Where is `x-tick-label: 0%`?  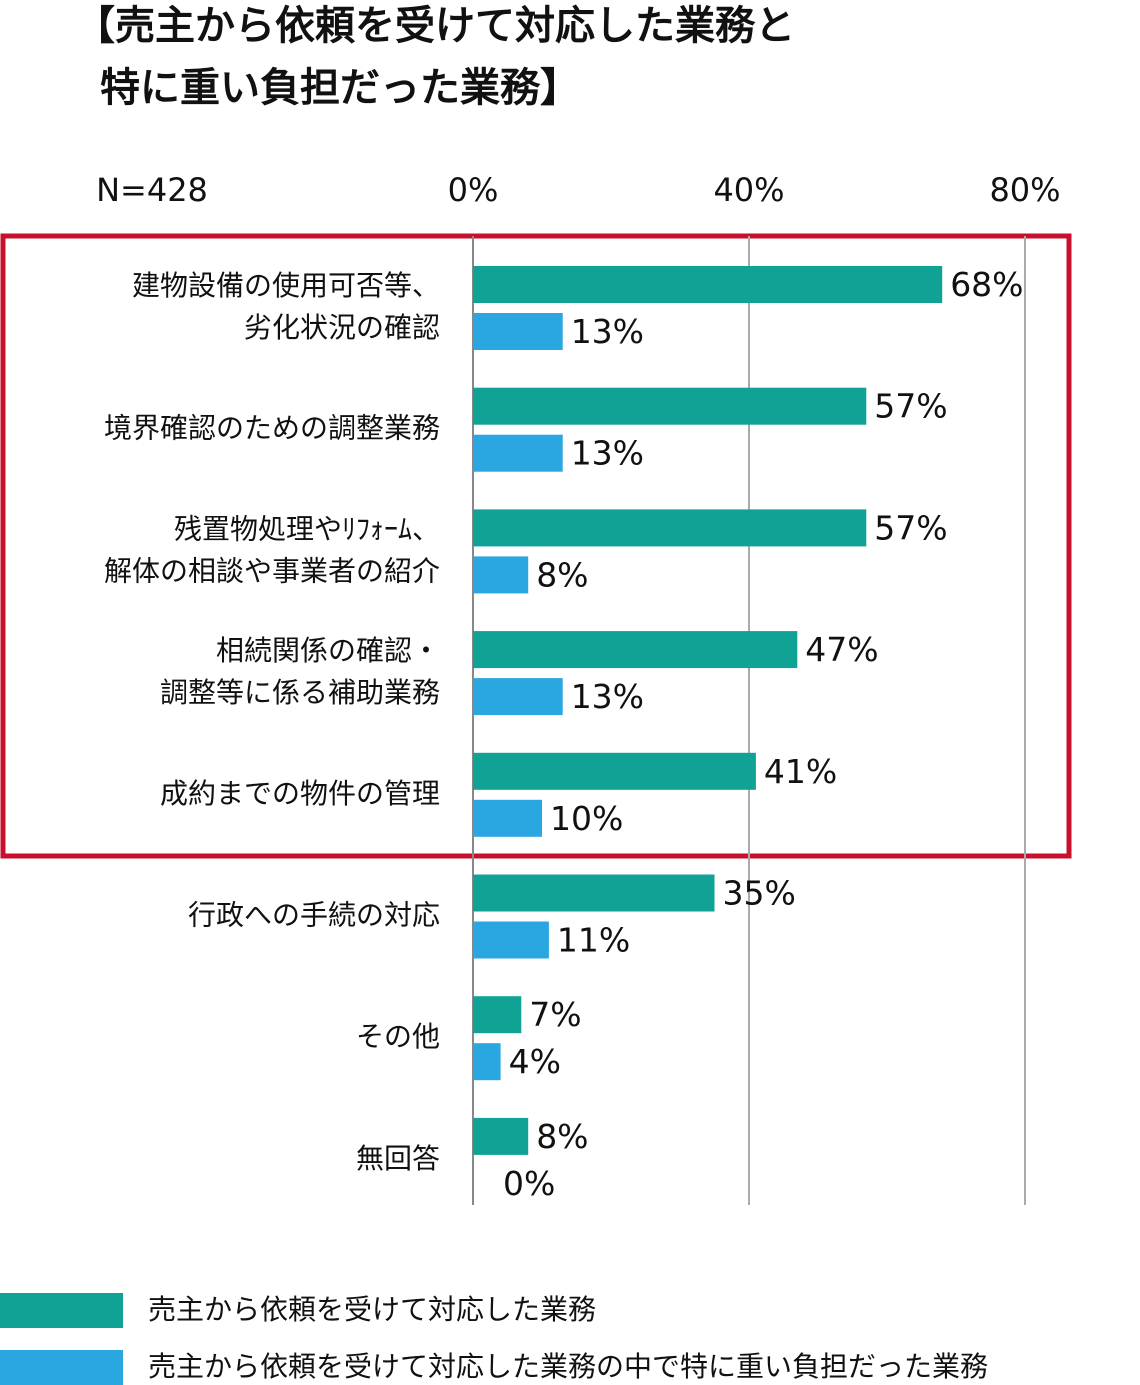 x-tick-label: 0% is located at coordinates (473, 190).